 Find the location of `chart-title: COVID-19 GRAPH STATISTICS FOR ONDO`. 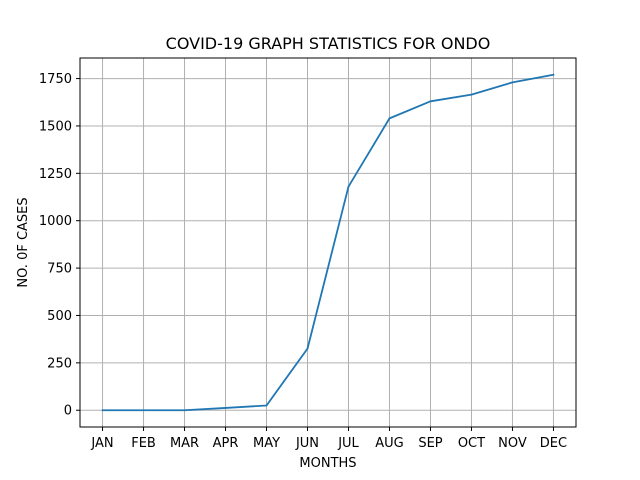

chart-title: COVID-19 GRAPH STATISTICS FOR ONDO is located at coordinates (328, 43).